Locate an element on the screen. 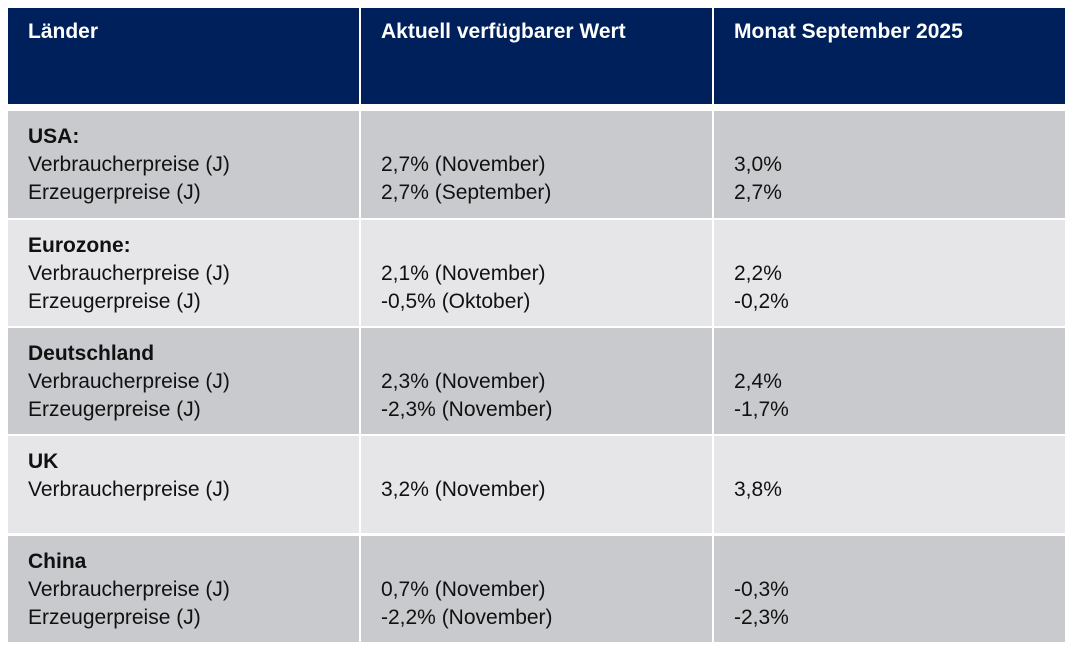  cell: 2,3% (November) -2,3% (November) is located at coordinates (536, 381).